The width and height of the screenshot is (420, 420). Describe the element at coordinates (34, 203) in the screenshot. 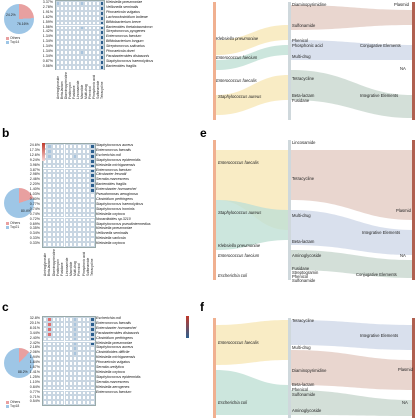

I see `percentage-value: 0.77%` at that location.